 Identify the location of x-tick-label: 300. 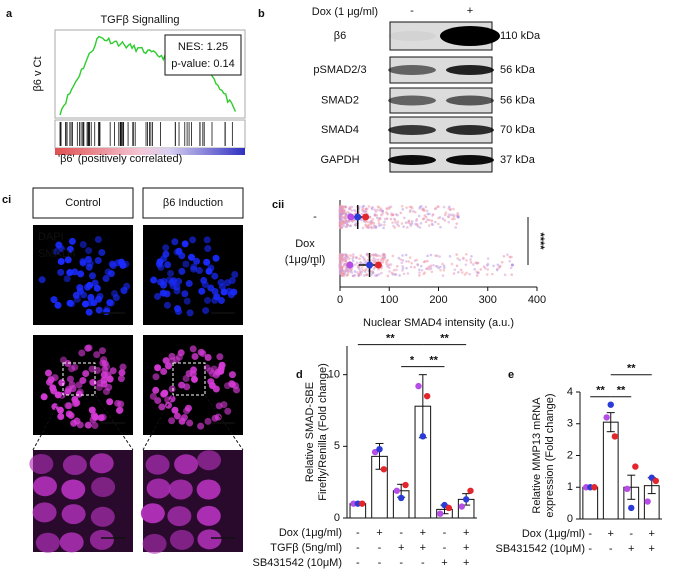
(488, 300).